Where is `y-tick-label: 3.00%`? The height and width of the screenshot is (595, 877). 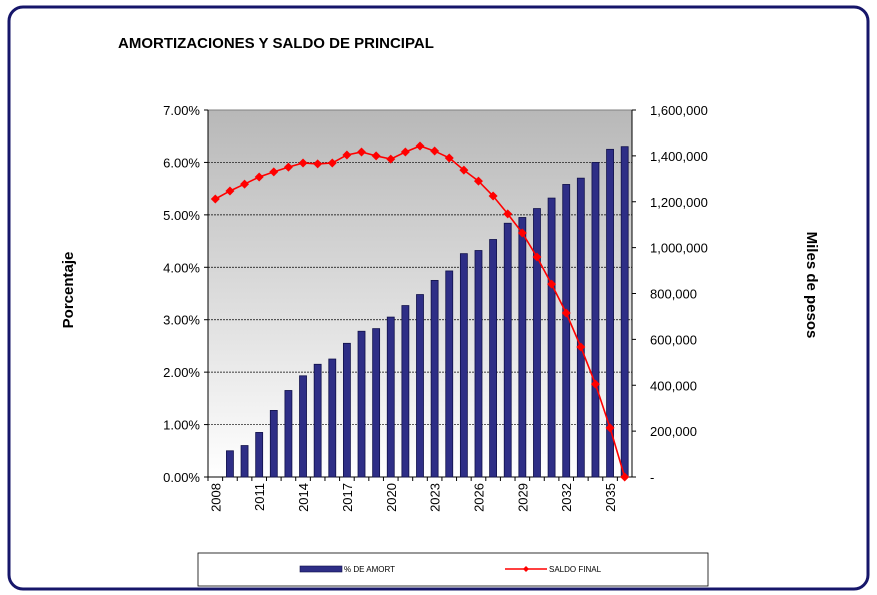
y-tick-label: 3.00% is located at coordinates (181, 320).